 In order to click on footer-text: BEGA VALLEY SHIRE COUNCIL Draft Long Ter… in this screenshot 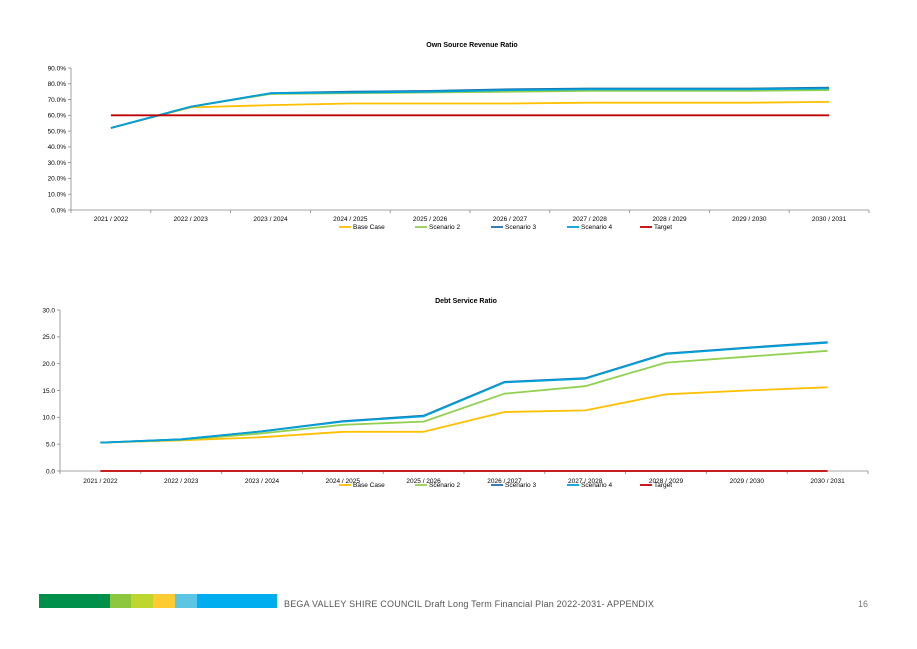, I will do `click(469, 604)`.